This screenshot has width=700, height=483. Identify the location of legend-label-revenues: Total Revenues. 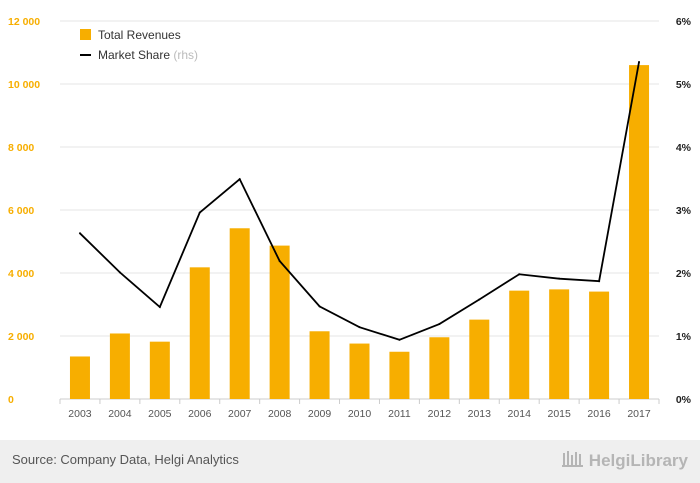
(139, 35).